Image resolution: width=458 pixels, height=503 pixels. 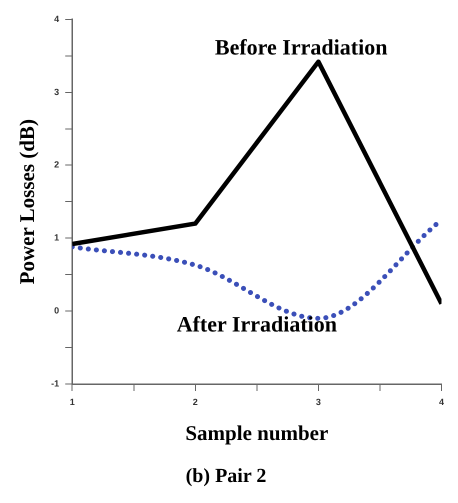 What do you see at coordinates (441, 401) in the screenshot?
I see `x-tick-label: 4` at bounding box center [441, 401].